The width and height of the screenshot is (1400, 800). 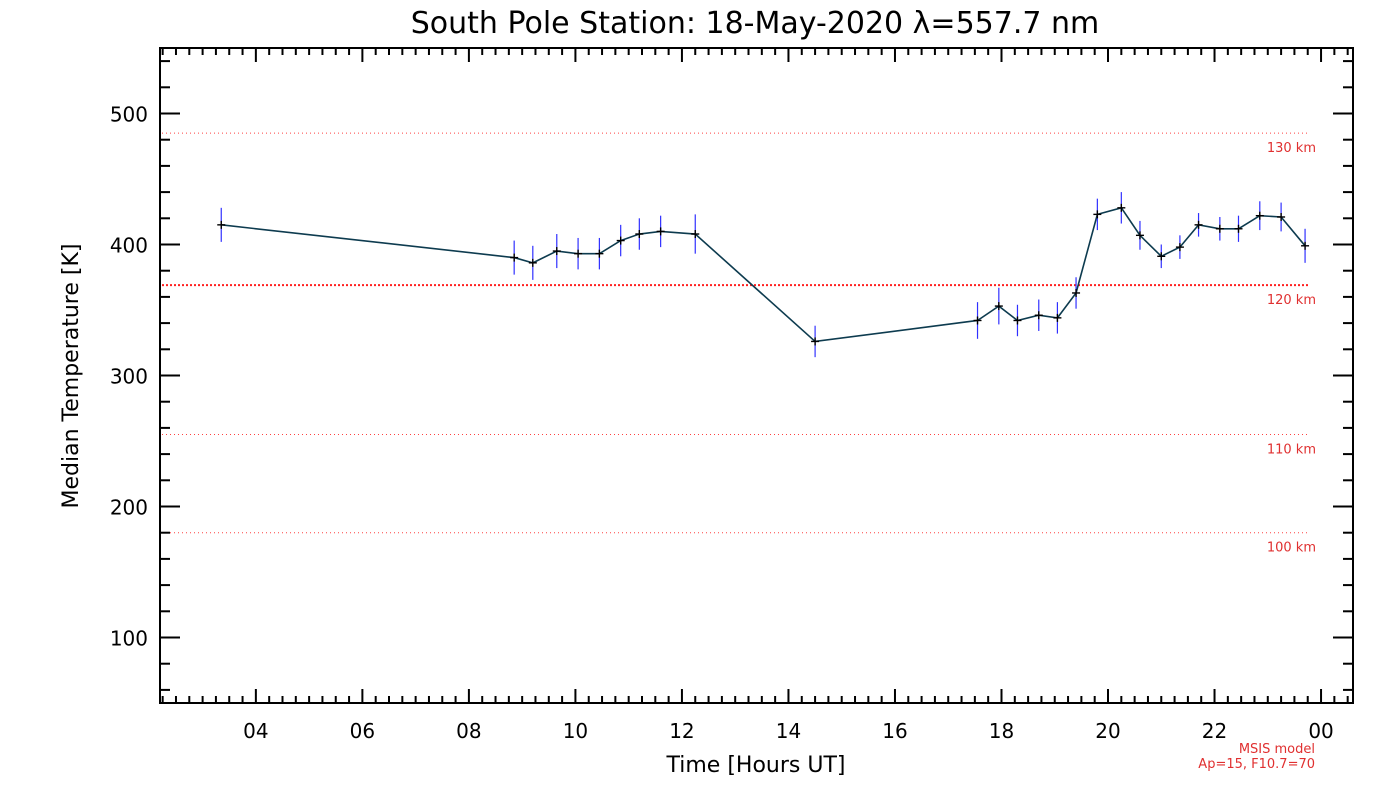 What do you see at coordinates (1214, 731) in the screenshot?
I see `x-tick-label: 22` at bounding box center [1214, 731].